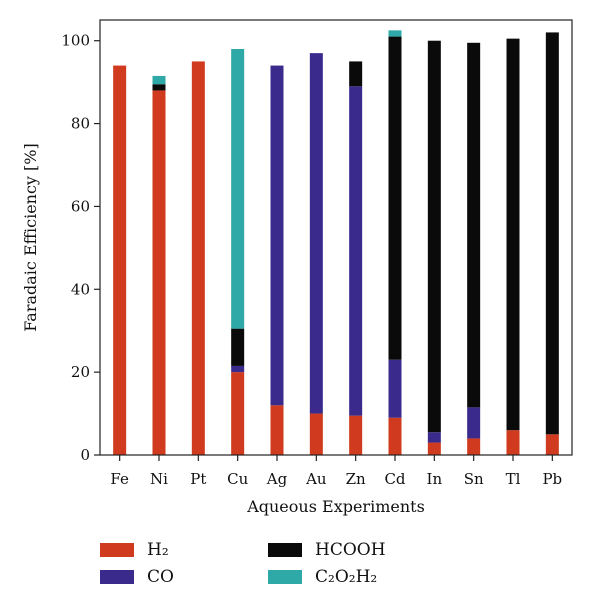 Image resolution: width=600 pixels, height=608 pixels. What do you see at coordinates (237, 479) in the screenshot?
I see `x-tick-label-cu: Cu` at bounding box center [237, 479].